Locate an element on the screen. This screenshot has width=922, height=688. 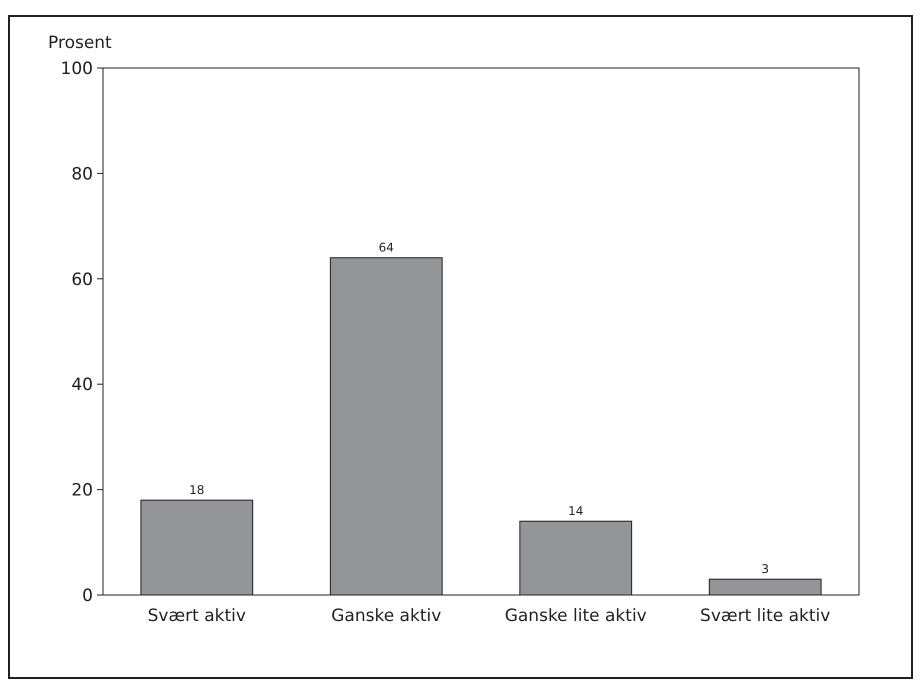
x-tick-label: Ganske lite aktiv is located at coordinates (575, 616).